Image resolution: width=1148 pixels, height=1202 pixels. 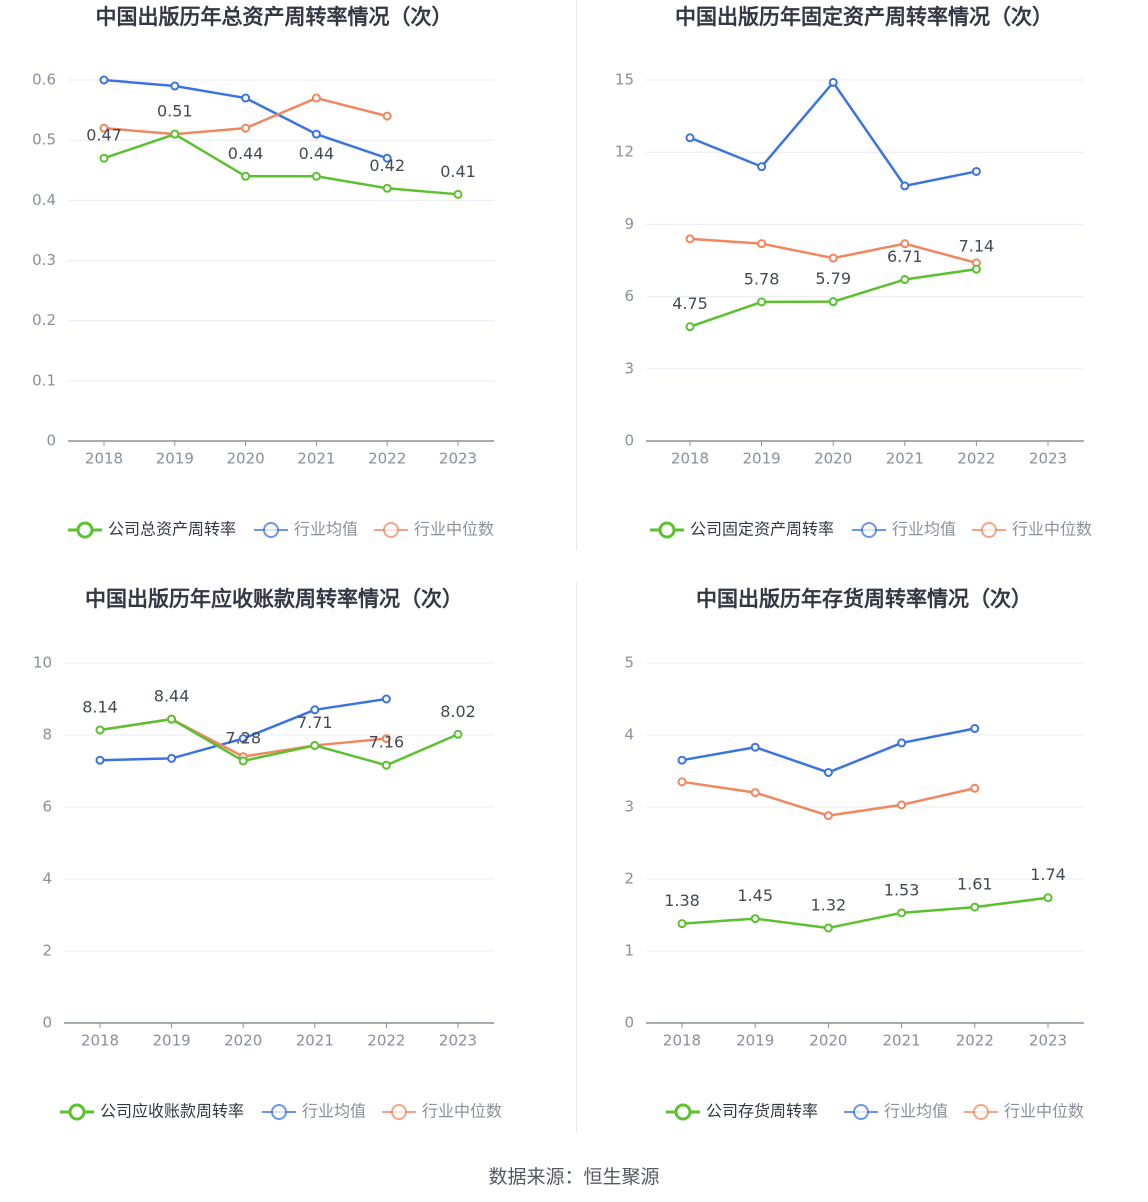 I want to click on y-tick-label: 15, so click(x=624, y=80).